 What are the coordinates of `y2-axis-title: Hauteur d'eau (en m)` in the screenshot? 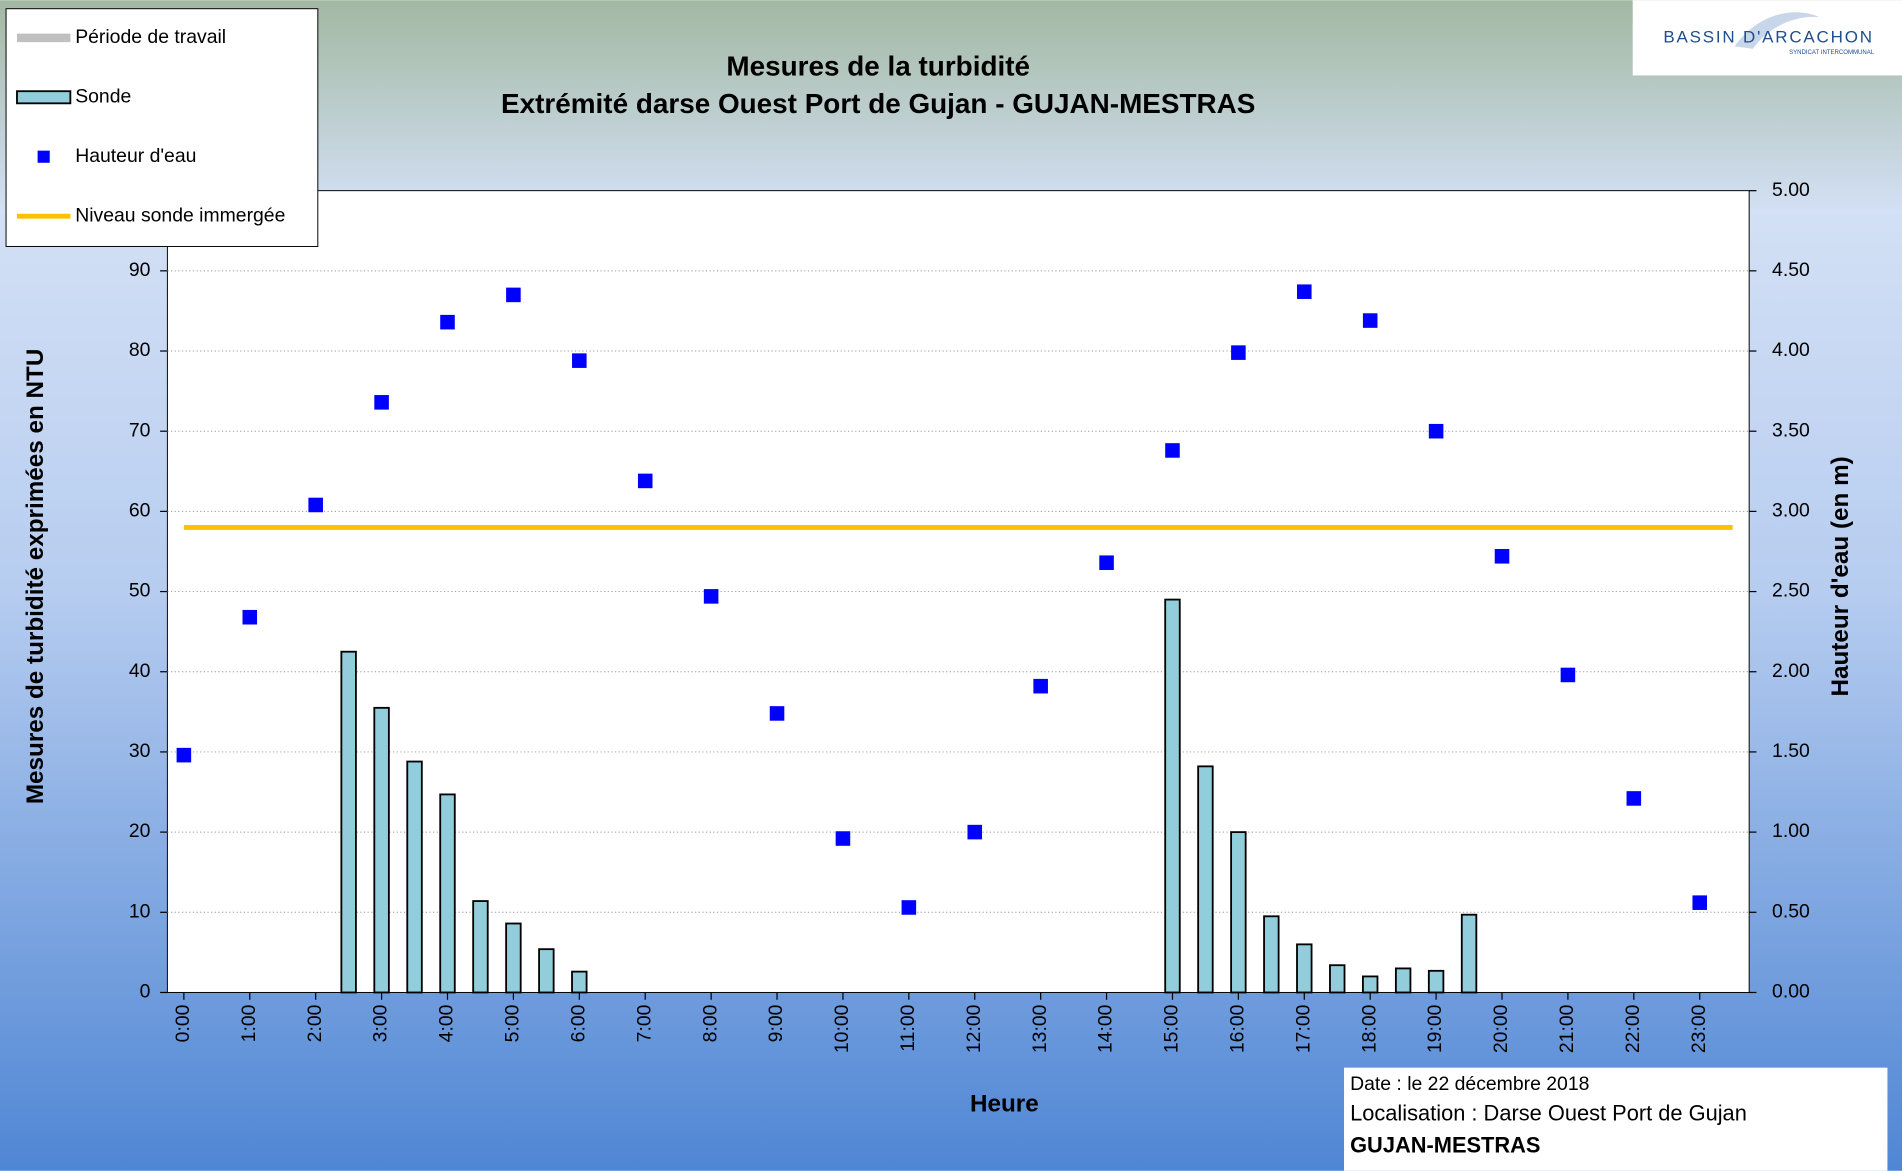 It's located at (1840, 576).